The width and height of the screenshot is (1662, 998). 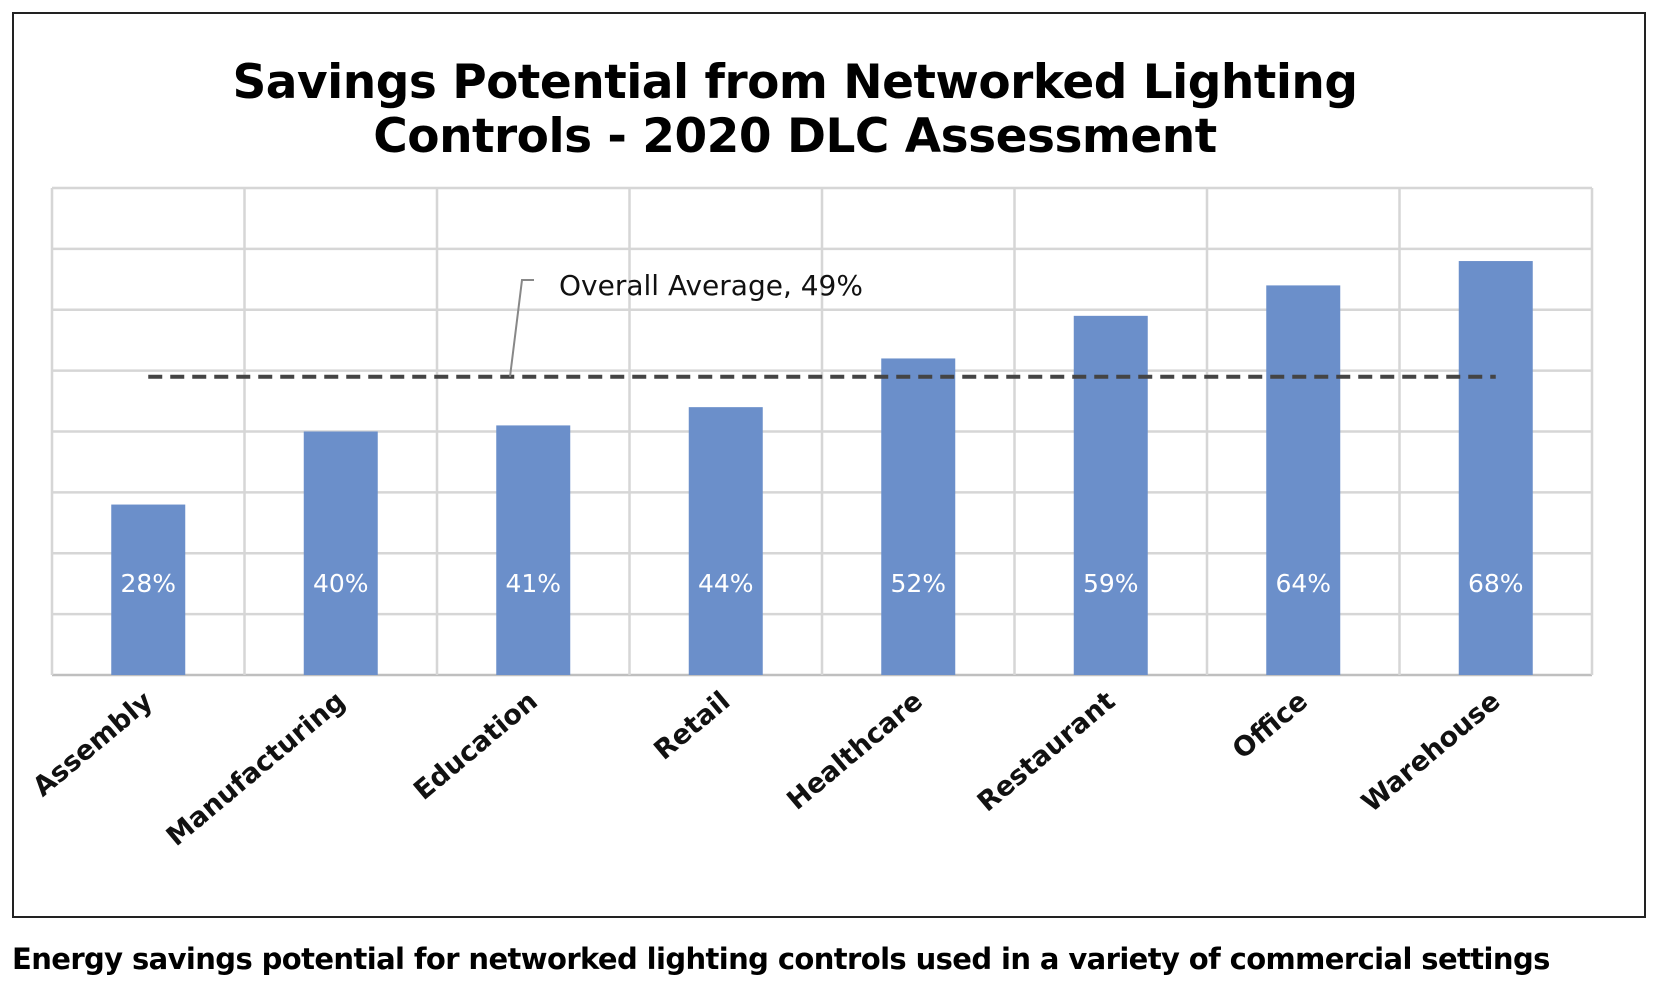 I want to click on bar-education, so click(x=533, y=550).